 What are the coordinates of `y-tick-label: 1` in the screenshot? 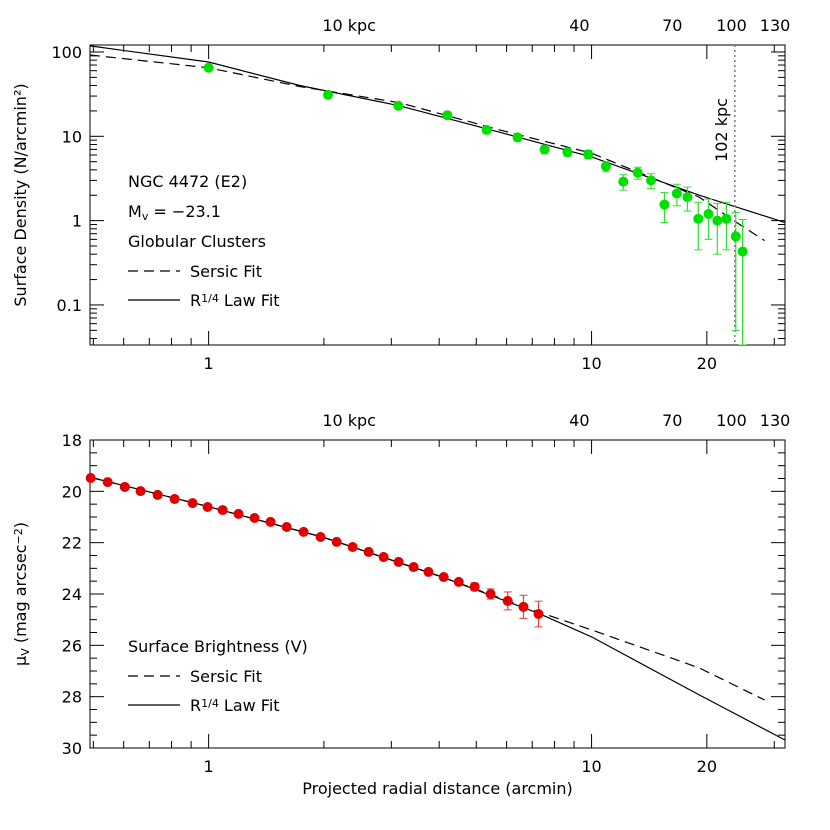 It's located at (77, 221).